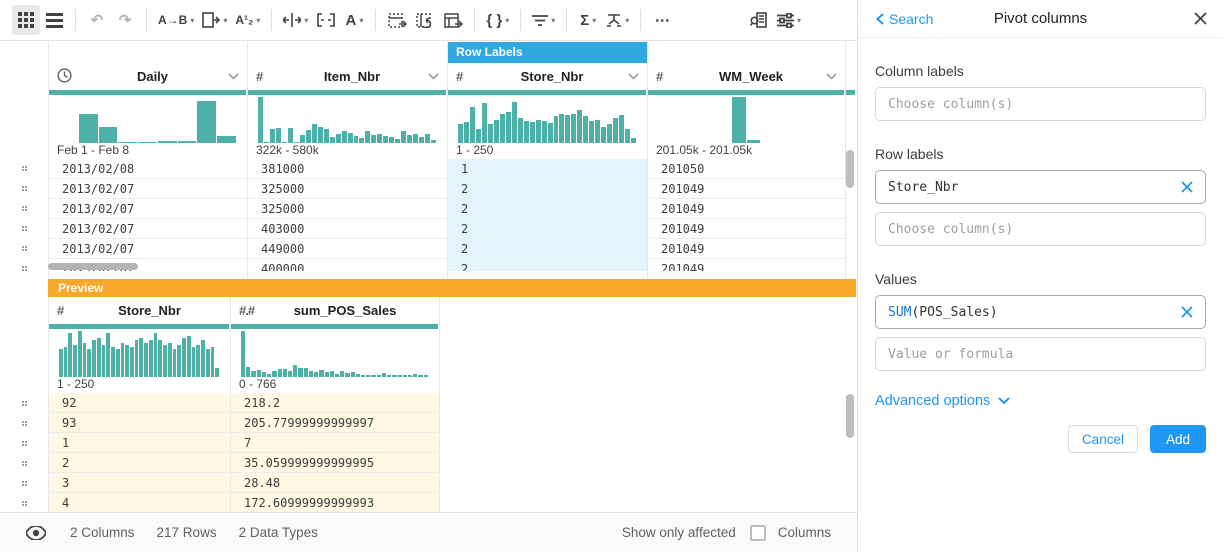  Describe the element at coordinates (347, 229) in the screenshot. I see `table-cell: 403000` at that location.